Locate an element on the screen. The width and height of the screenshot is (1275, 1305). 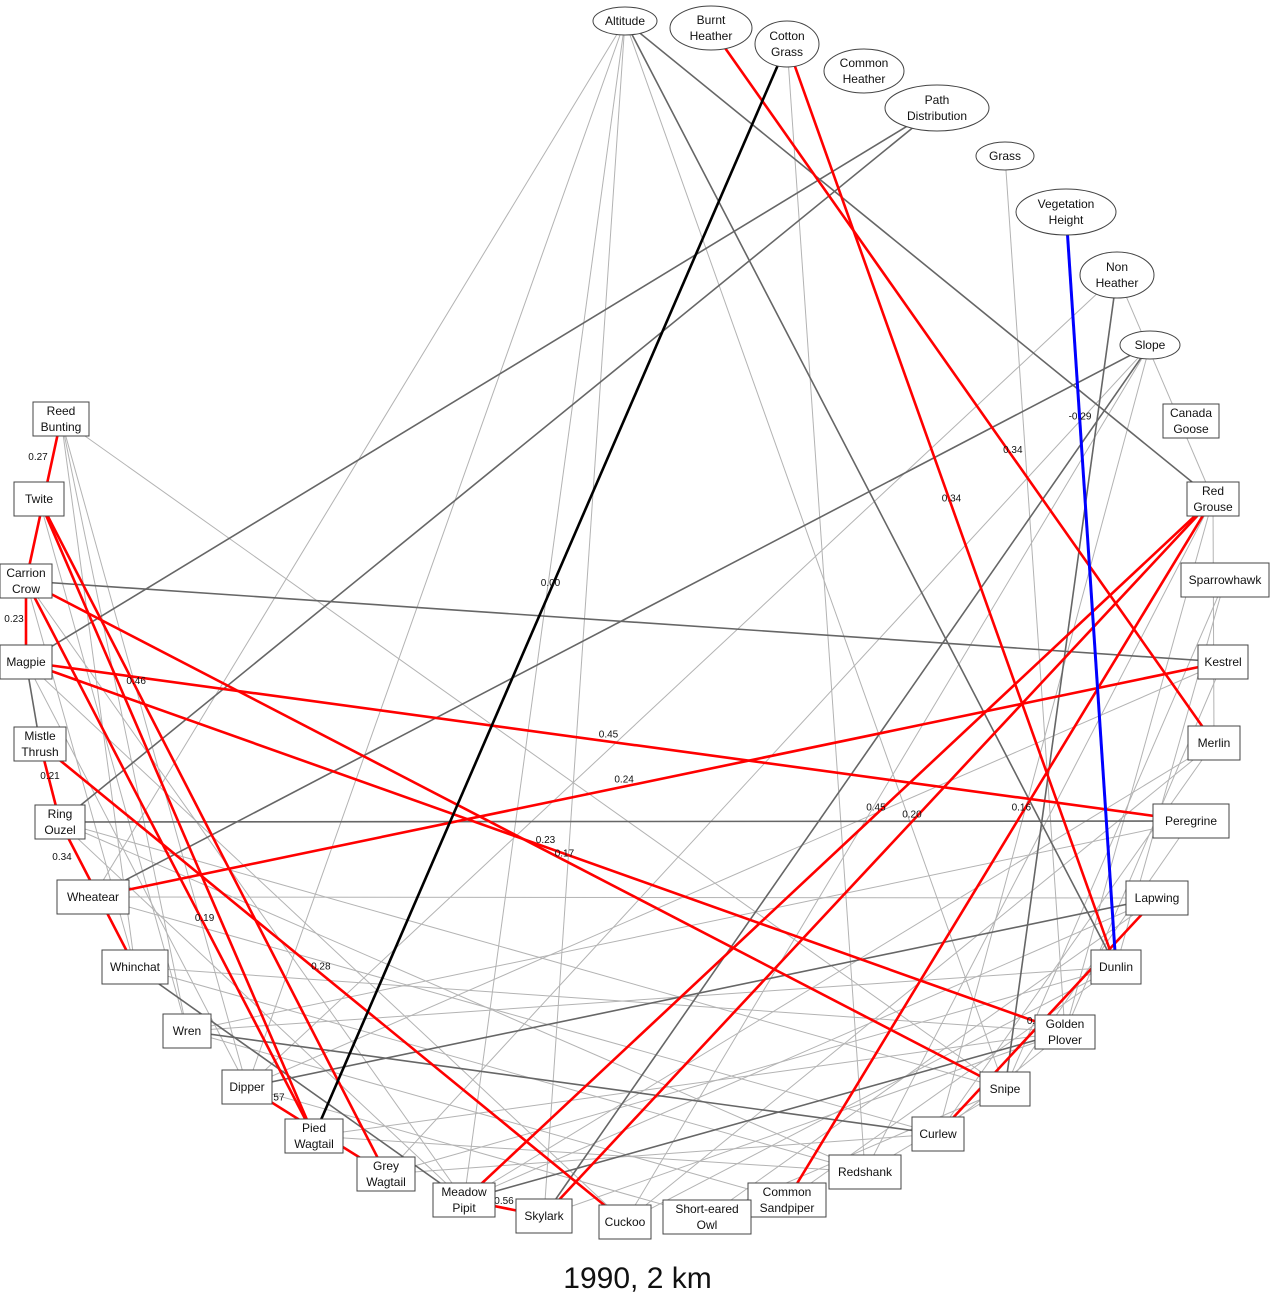
edge-weight-label: 0.16 is located at coordinates (1022, 807).